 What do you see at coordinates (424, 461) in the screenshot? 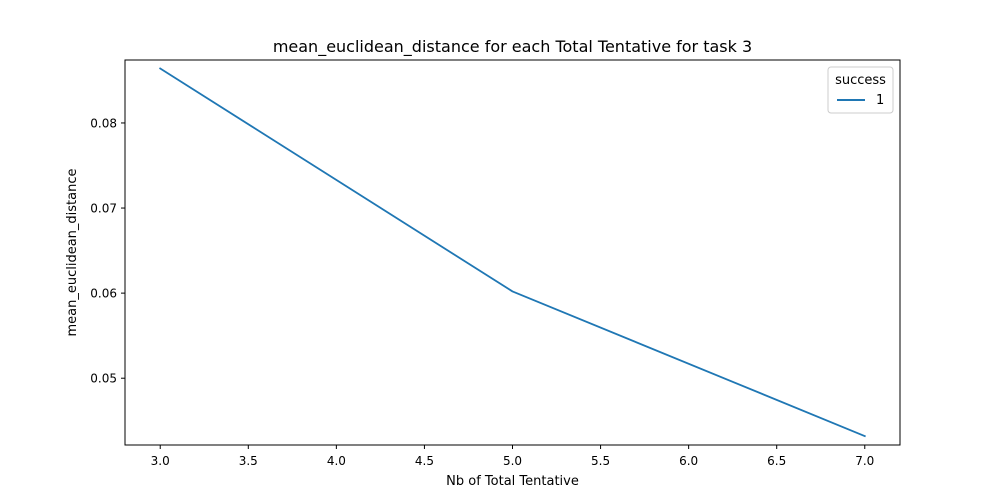
I see `x-tick-label: 4.5` at bounding box center [424, 461].